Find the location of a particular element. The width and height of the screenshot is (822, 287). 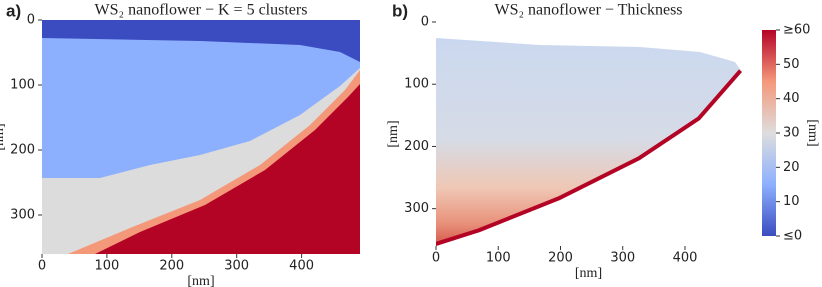

colorbar-tick-label: 20 is located at coordinates (791, 167).